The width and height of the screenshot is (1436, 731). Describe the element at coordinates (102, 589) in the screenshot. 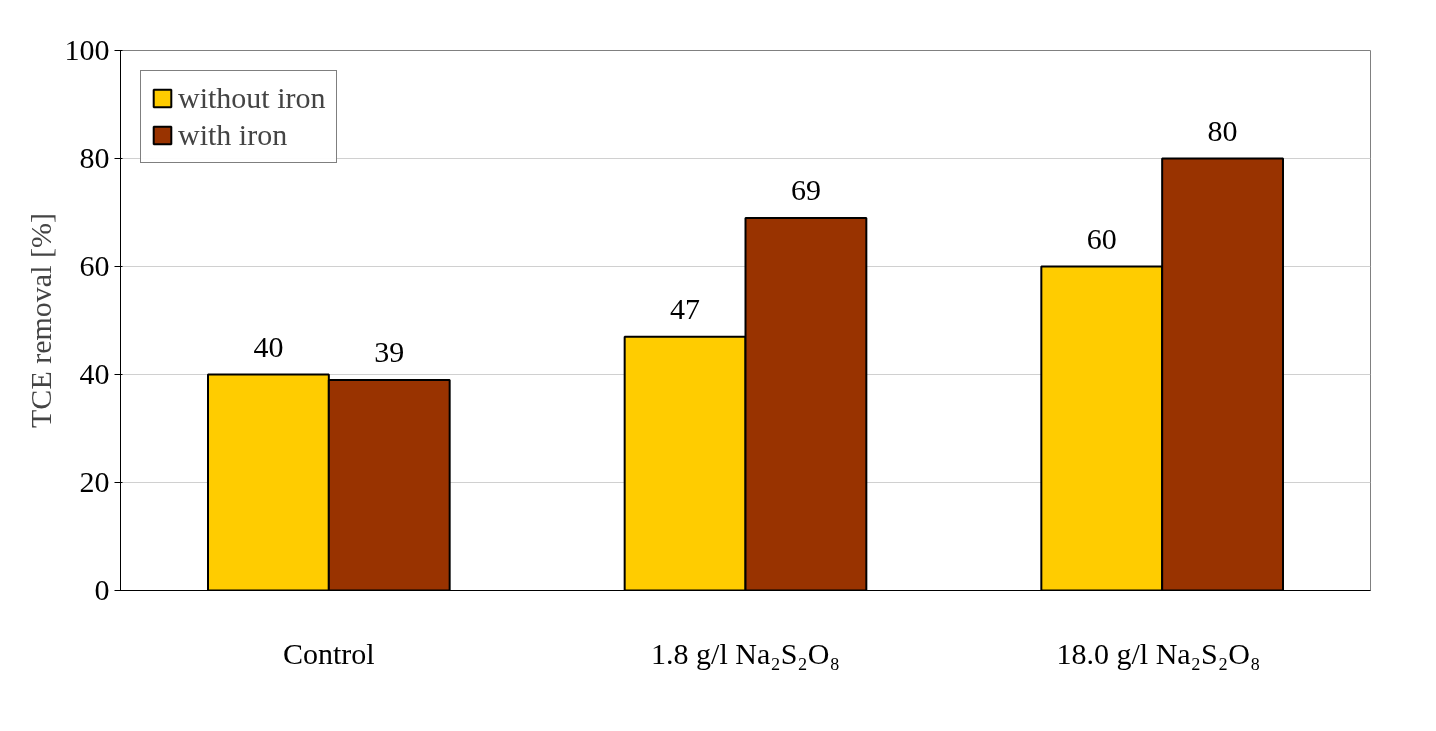

I see `y-tick-label: 0` at that location.